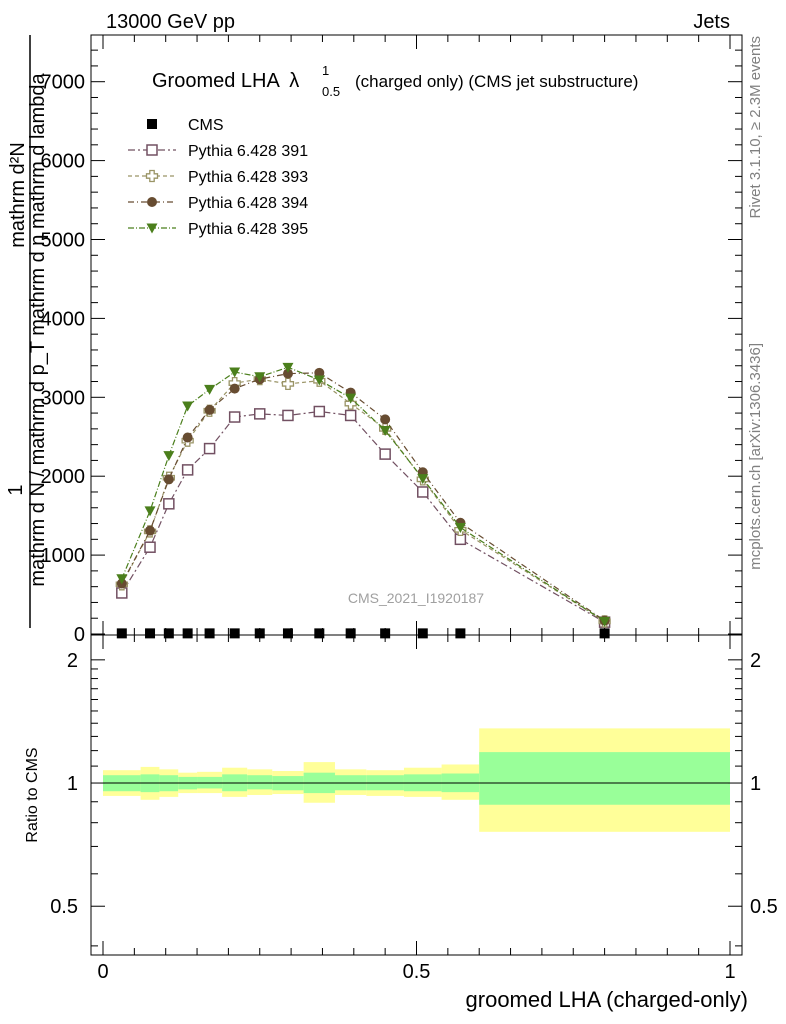 Image resolution: width=786 pixels, height=1024 pixels. I want to click on series-cms, so click(363, 633).